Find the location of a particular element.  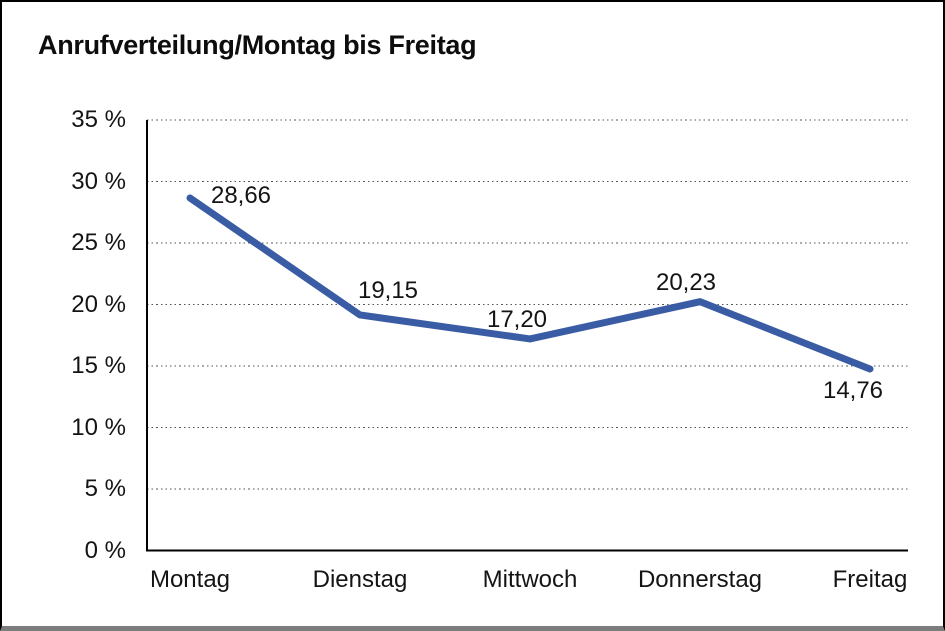

x-category-label: Donnerstag is located at coordinates (700, 579).